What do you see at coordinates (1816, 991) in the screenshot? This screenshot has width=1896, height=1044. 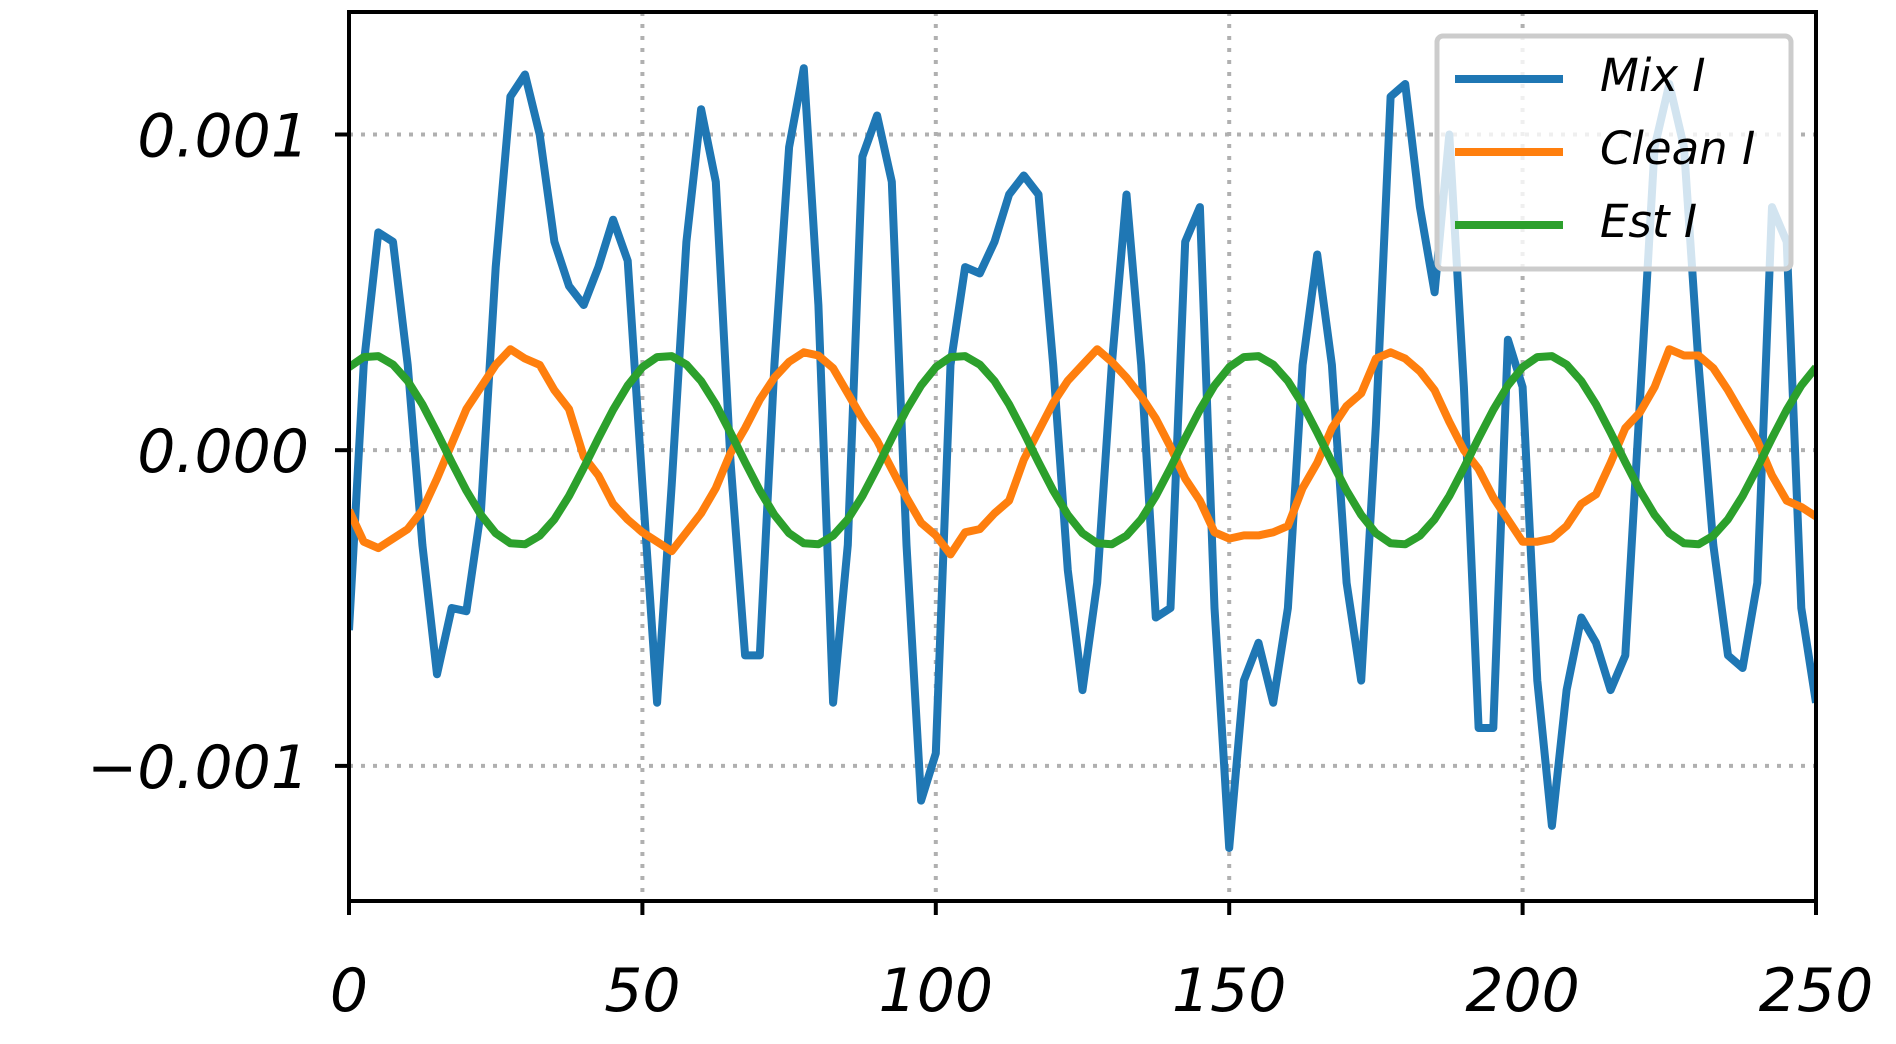 I see `x-tick-label: 250` at bounding box center [1816, 991].